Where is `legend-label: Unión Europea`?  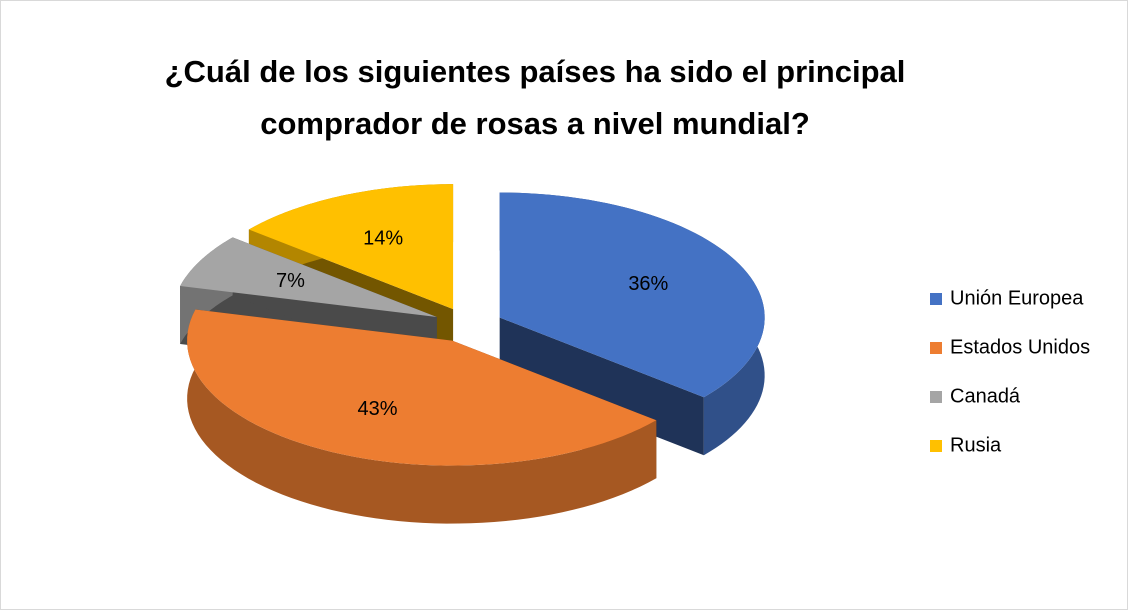
legend-label: Unión Europea is located at coordinates (1017, 298).